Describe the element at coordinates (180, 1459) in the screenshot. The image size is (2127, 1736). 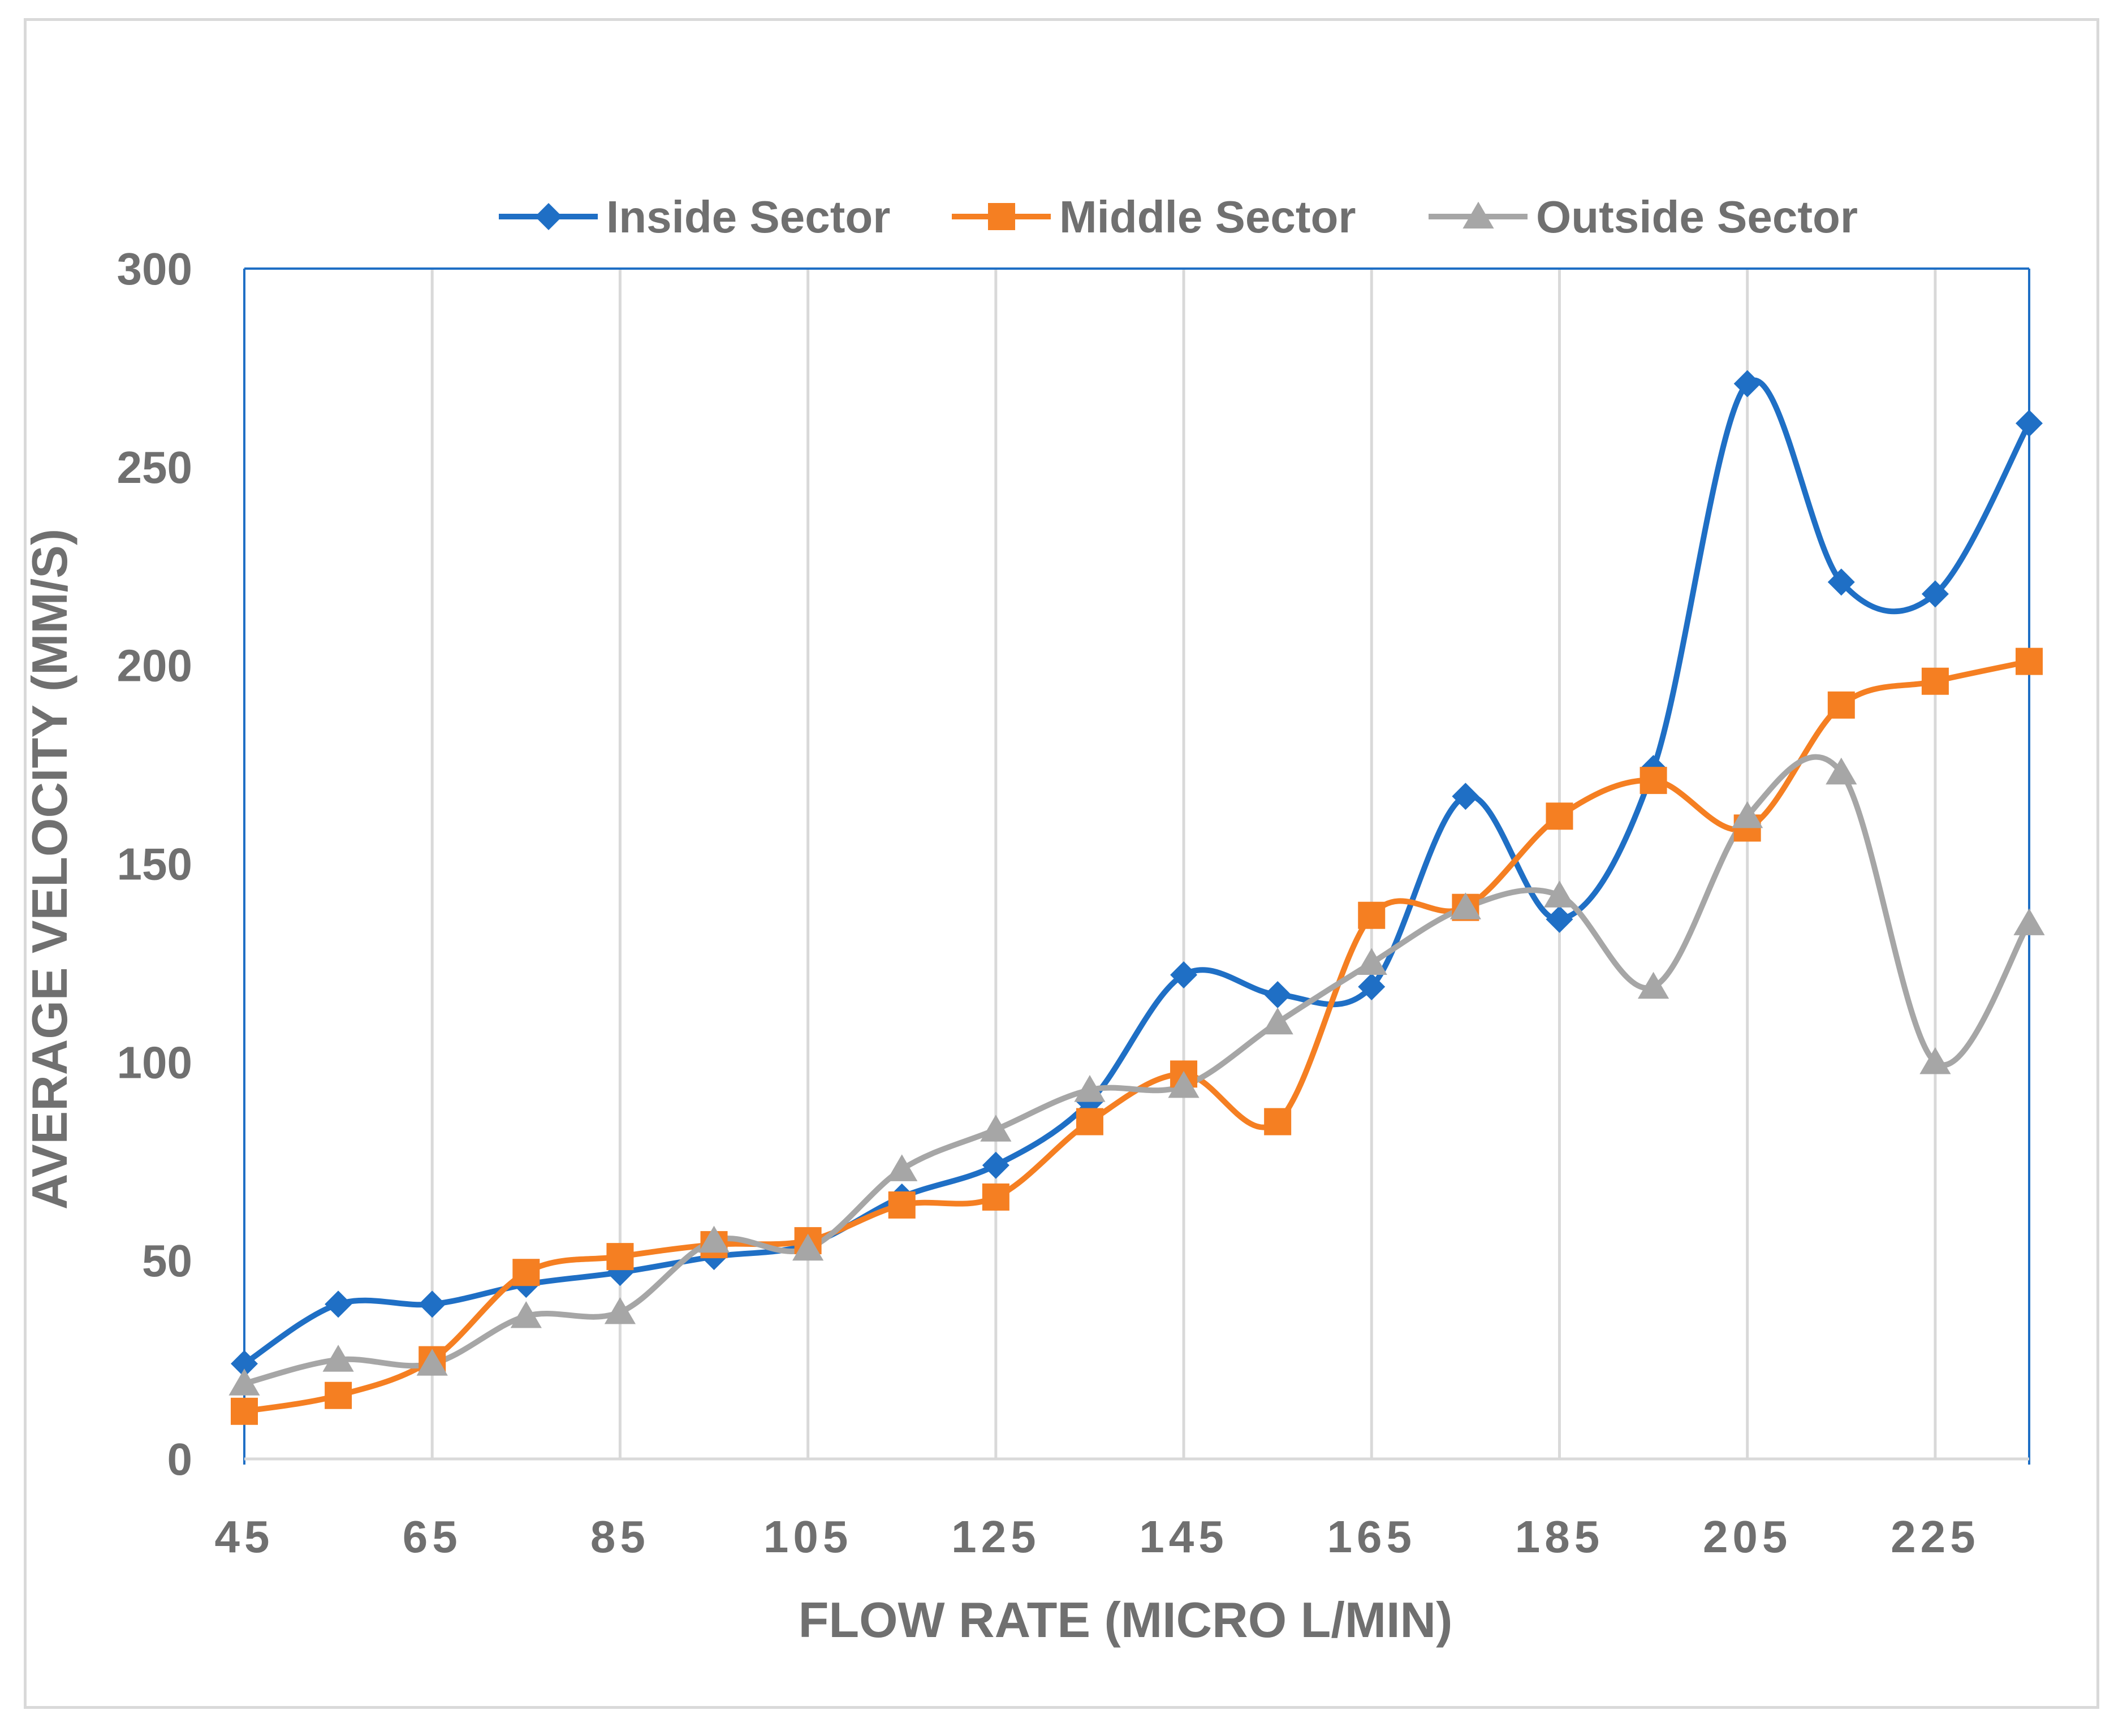
I see `y-tick-label-0: 0` at that location.